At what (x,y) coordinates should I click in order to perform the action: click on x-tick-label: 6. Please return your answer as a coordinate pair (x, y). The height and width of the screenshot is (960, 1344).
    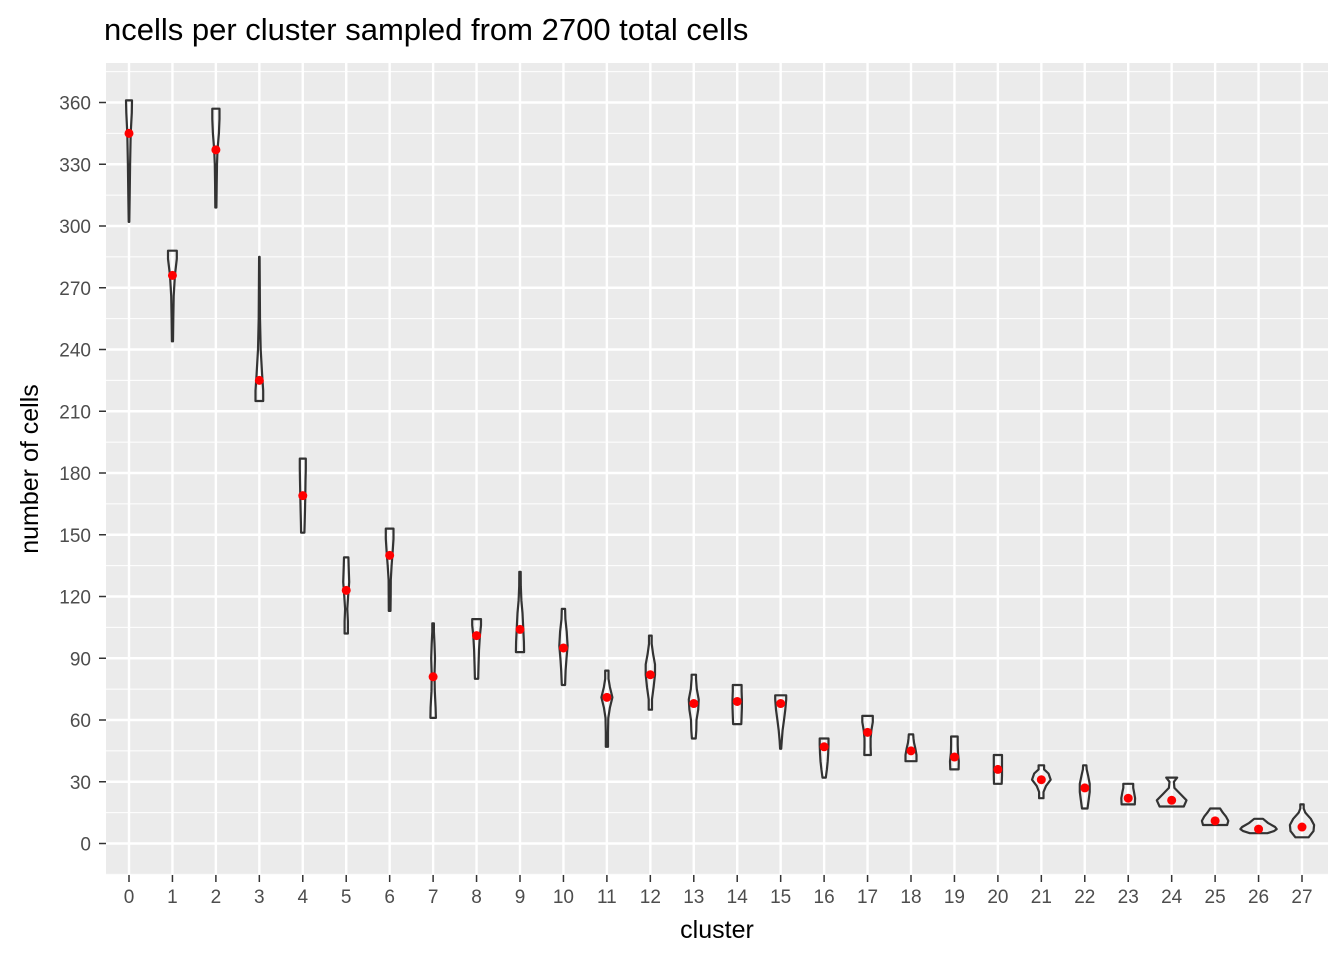
    Looking at the image, I should click on (389, 897).